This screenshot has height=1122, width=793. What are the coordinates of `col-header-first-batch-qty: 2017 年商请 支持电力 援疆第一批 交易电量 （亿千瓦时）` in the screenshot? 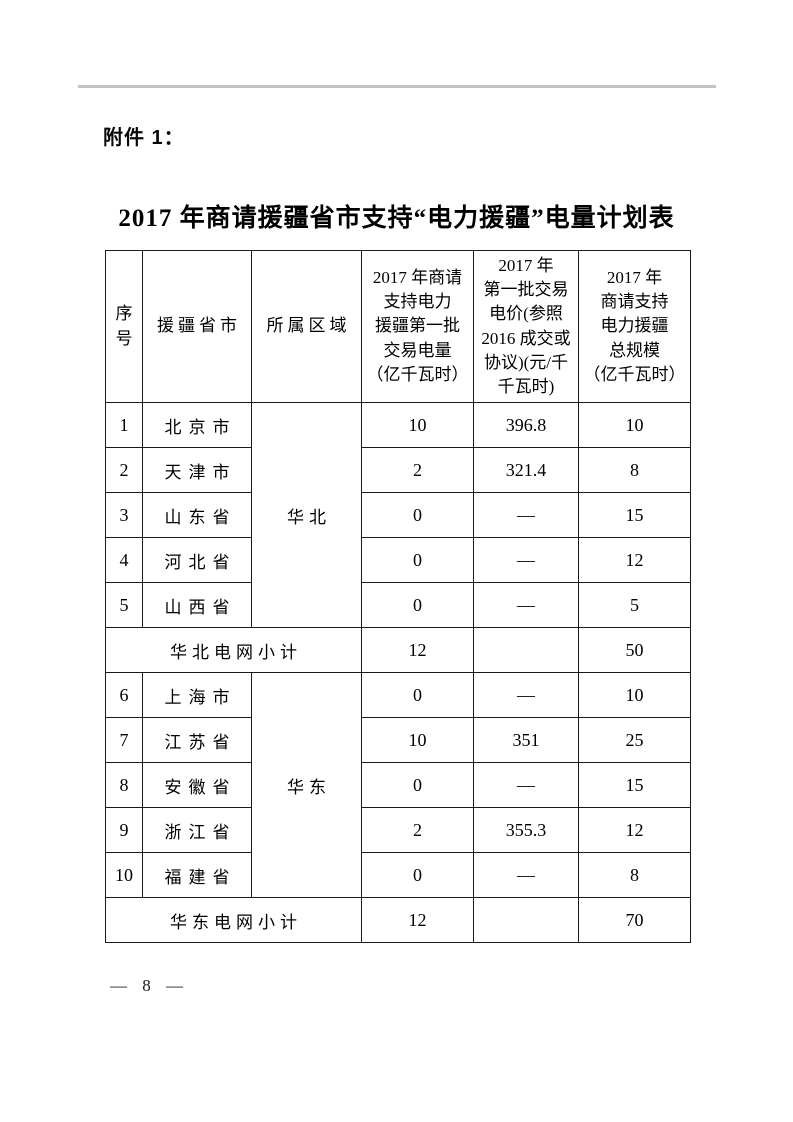 It's located at (417, 326).